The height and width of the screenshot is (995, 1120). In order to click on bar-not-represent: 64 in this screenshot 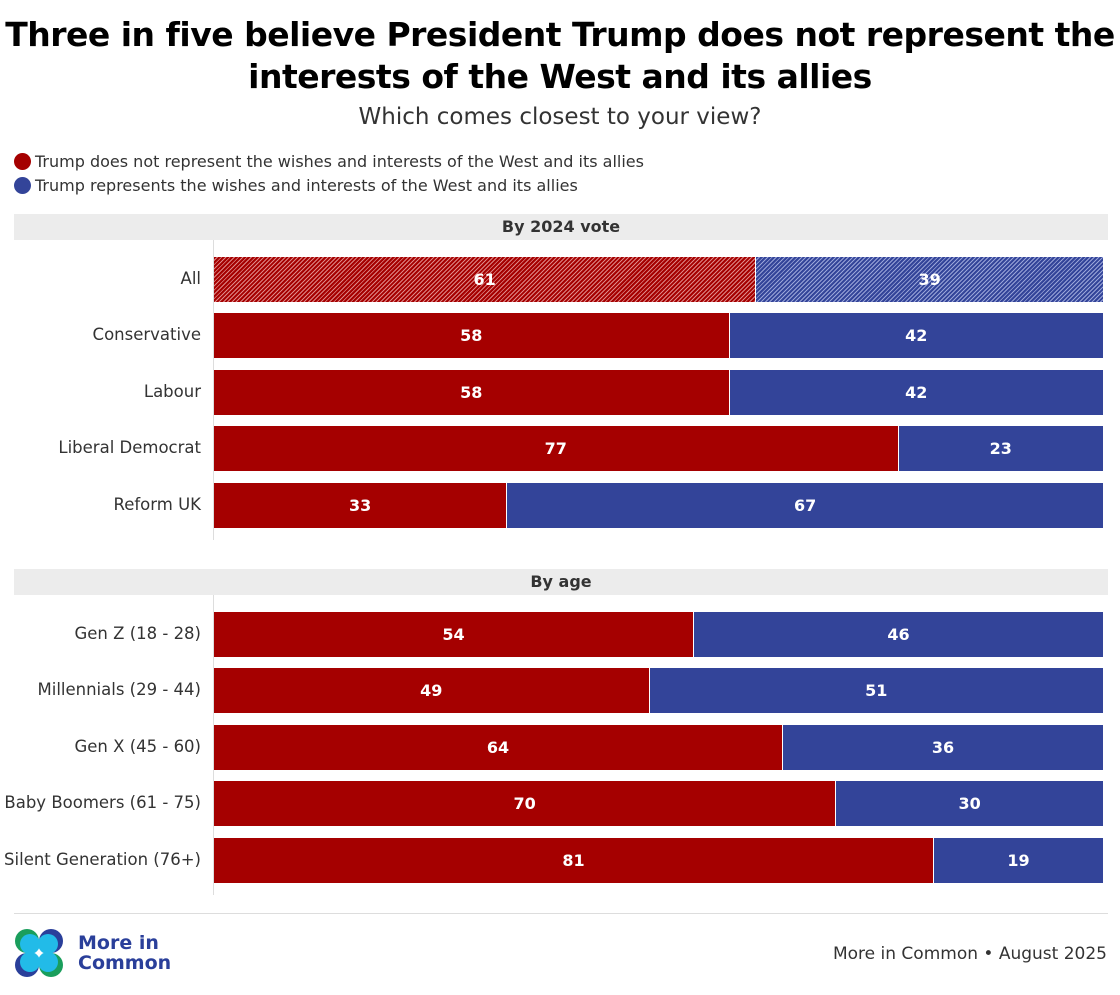, I will do `click(498, 747)`.